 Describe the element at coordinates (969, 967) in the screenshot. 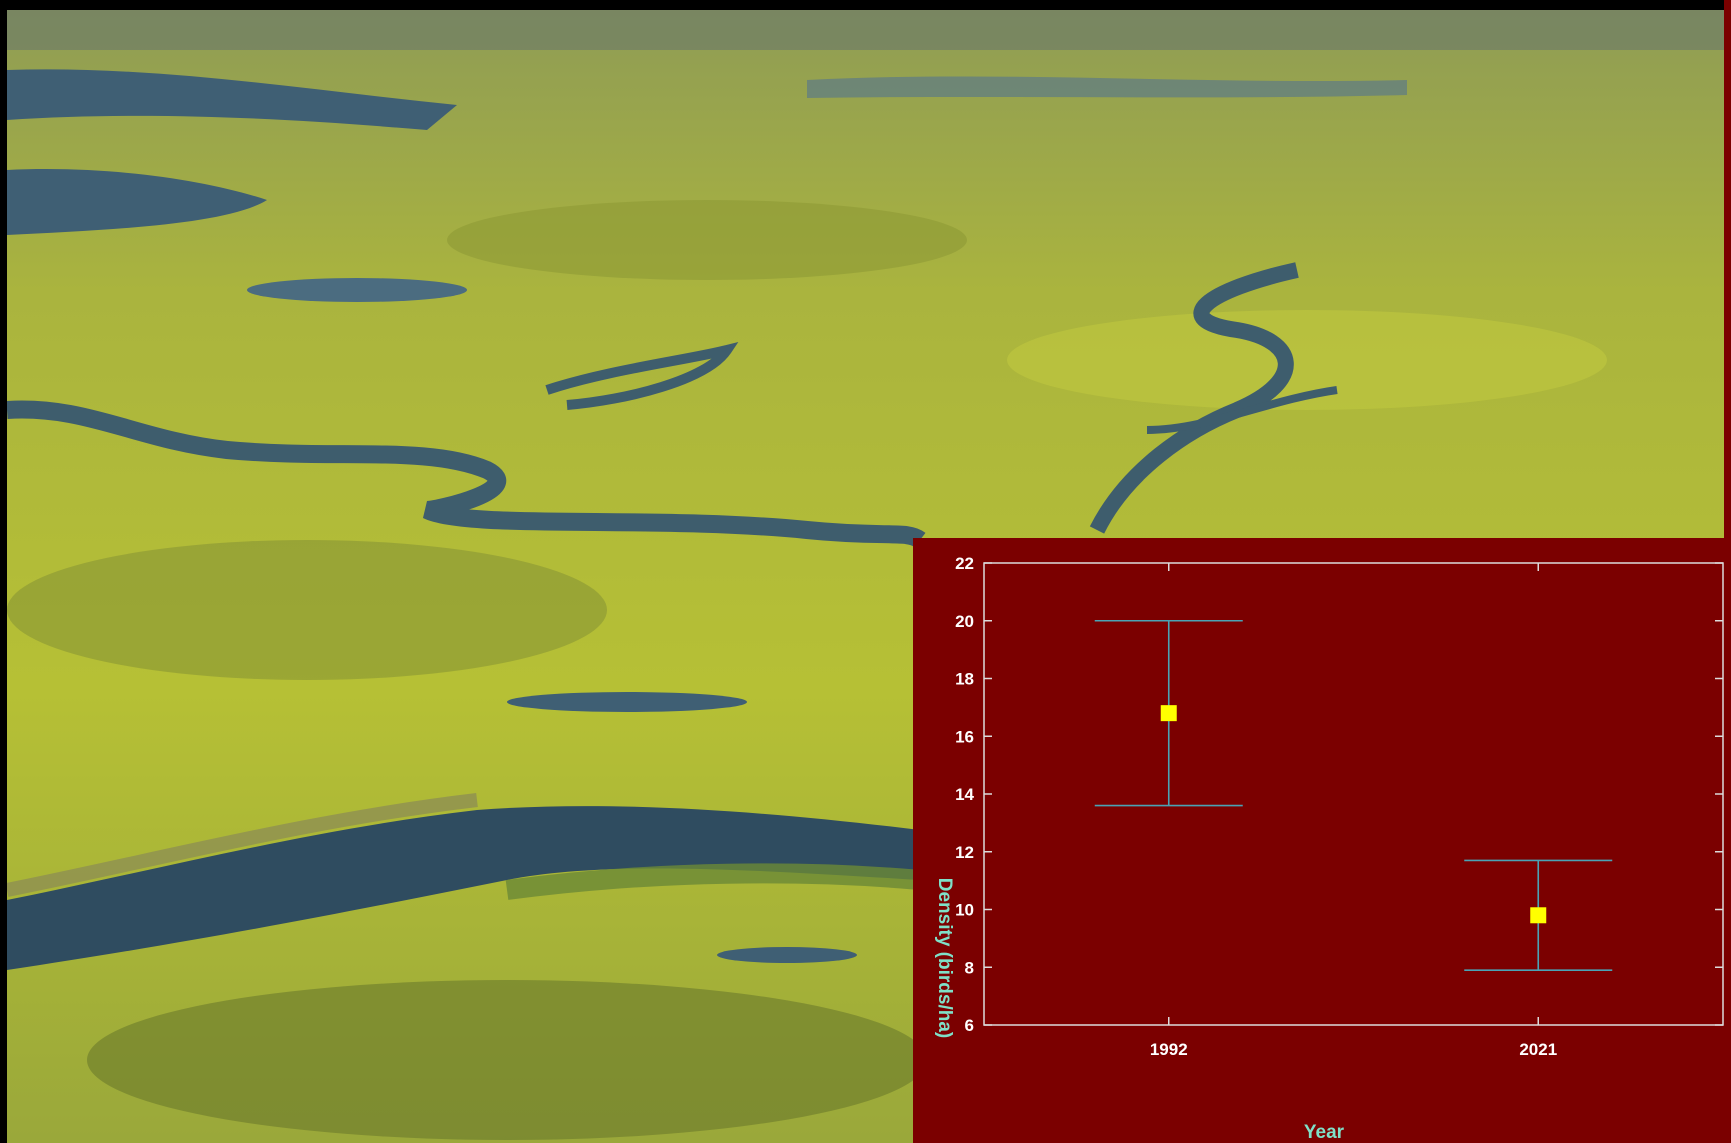

I see `y-tick-label: 8` at that location.